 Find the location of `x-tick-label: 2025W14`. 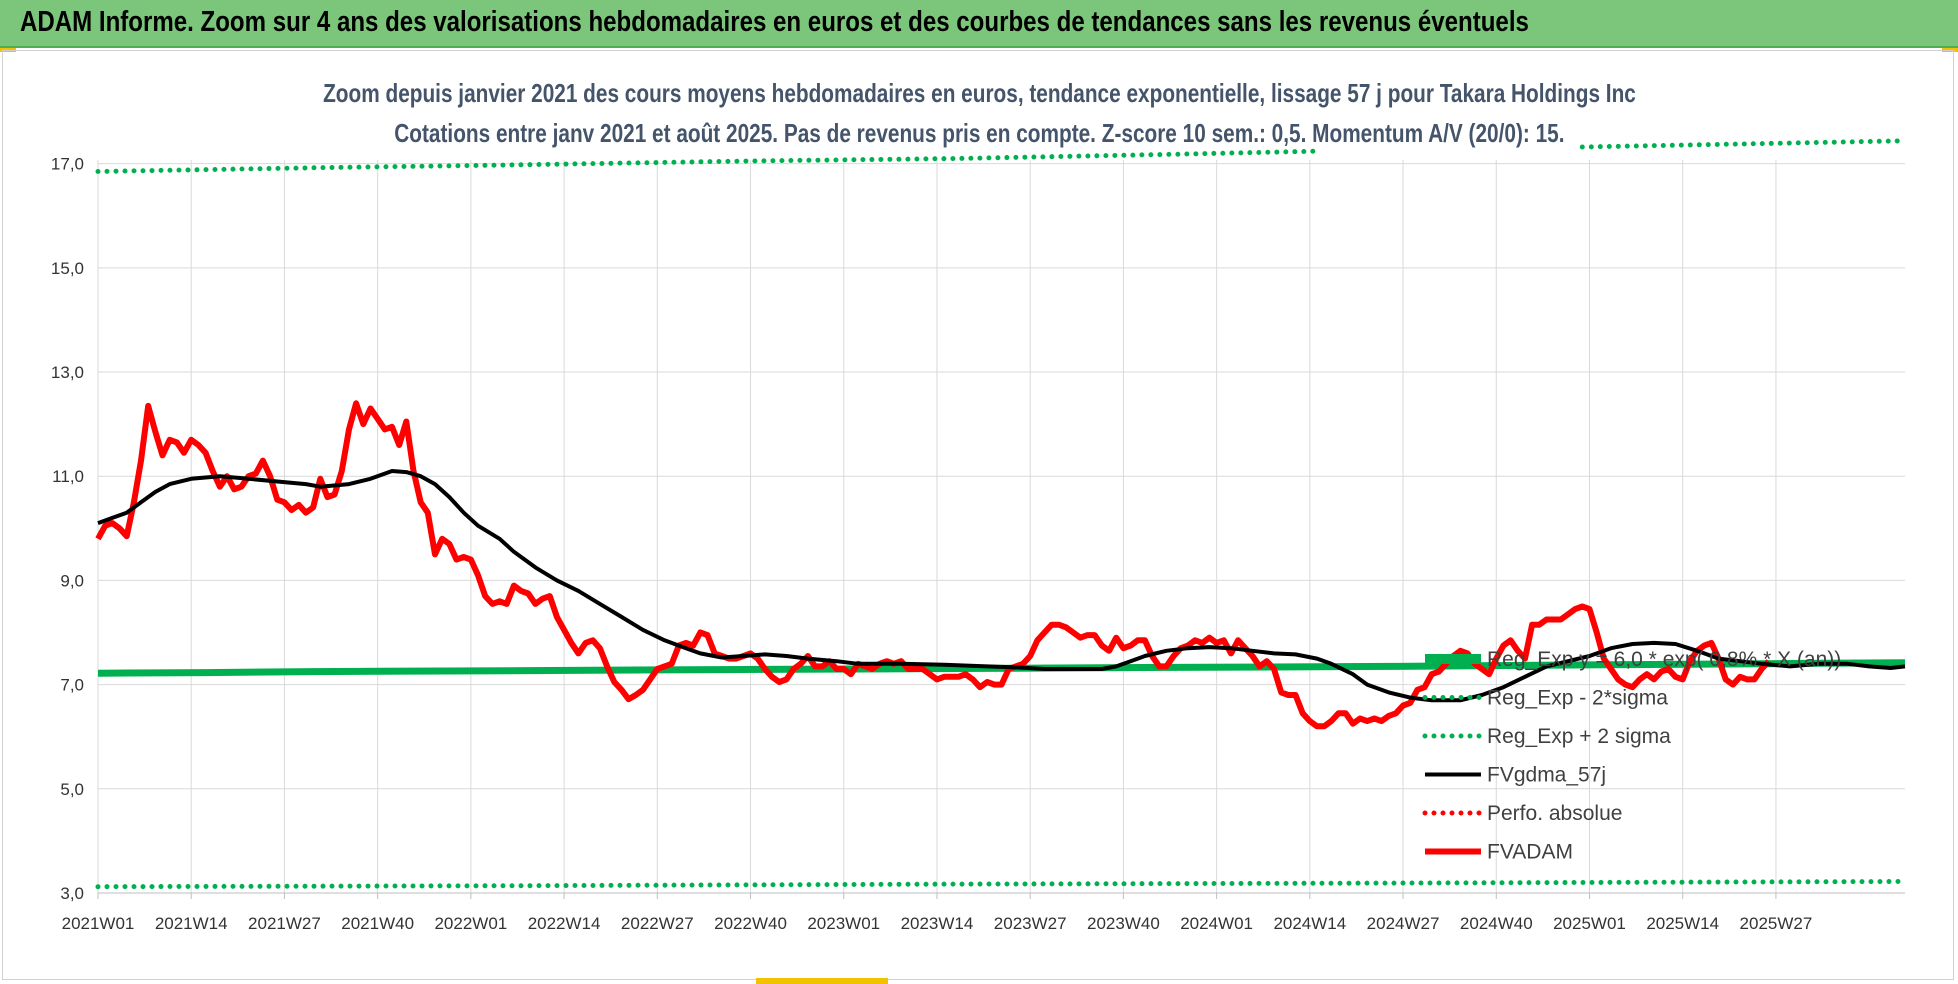

x-tick-label: 2025W14 is located at coordinates (1682, 923).